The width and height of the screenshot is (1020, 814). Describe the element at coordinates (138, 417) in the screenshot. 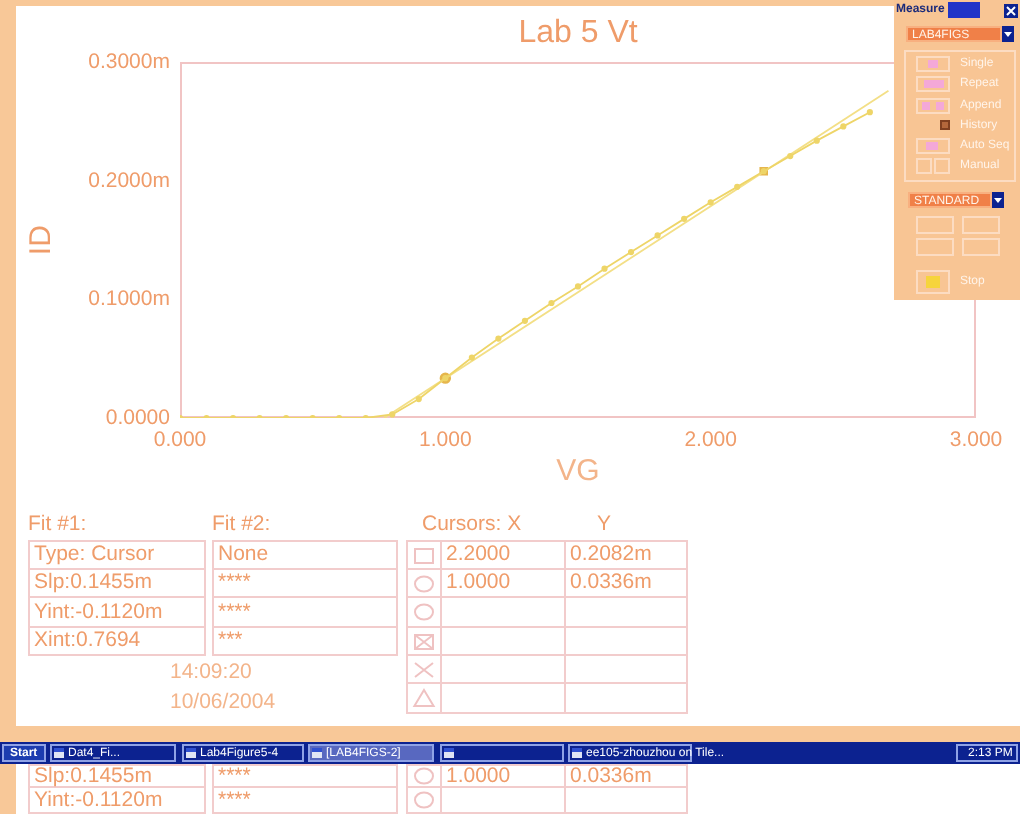

I see `y-tick-label: 0.0000` at that location.